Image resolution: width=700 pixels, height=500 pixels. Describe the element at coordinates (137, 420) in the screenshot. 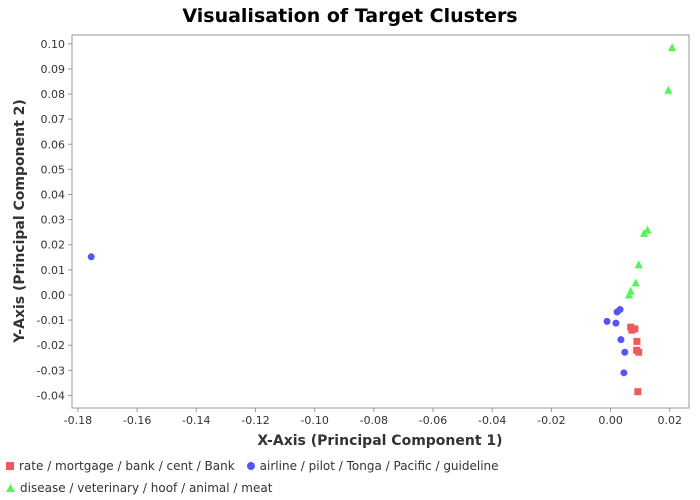

I see `x-tick-label: -0.16` at that location.